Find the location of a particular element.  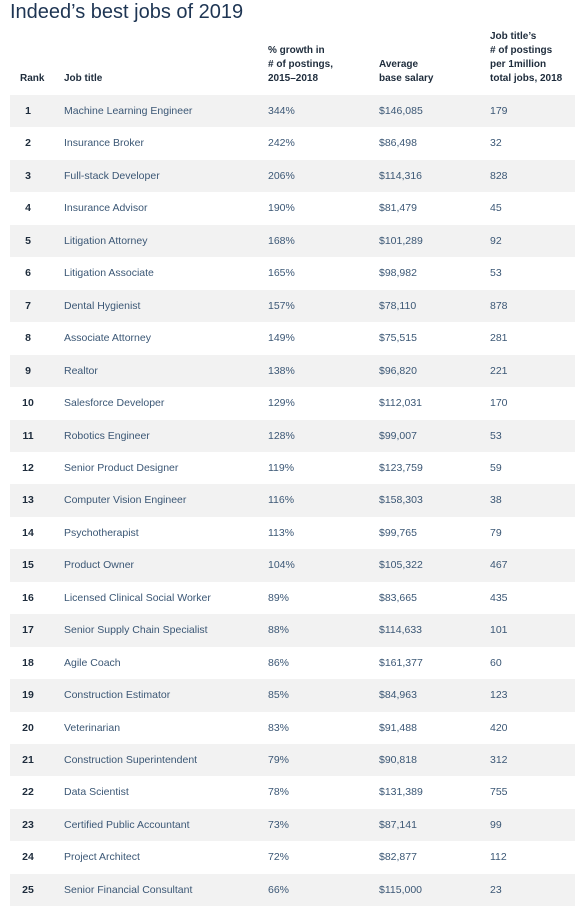

table-row: 13 Computer Vision Engineer 116% $158,303 38 is located at coordinates (292, 500).